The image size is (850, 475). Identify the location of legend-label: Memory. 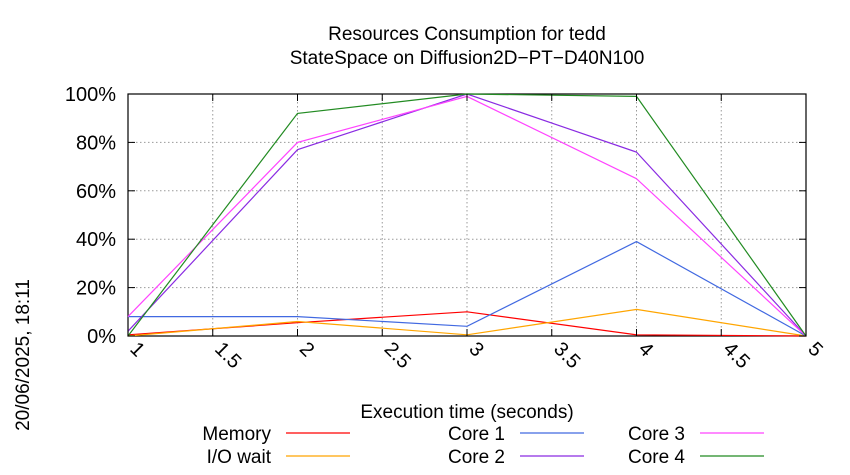
(236, 434).